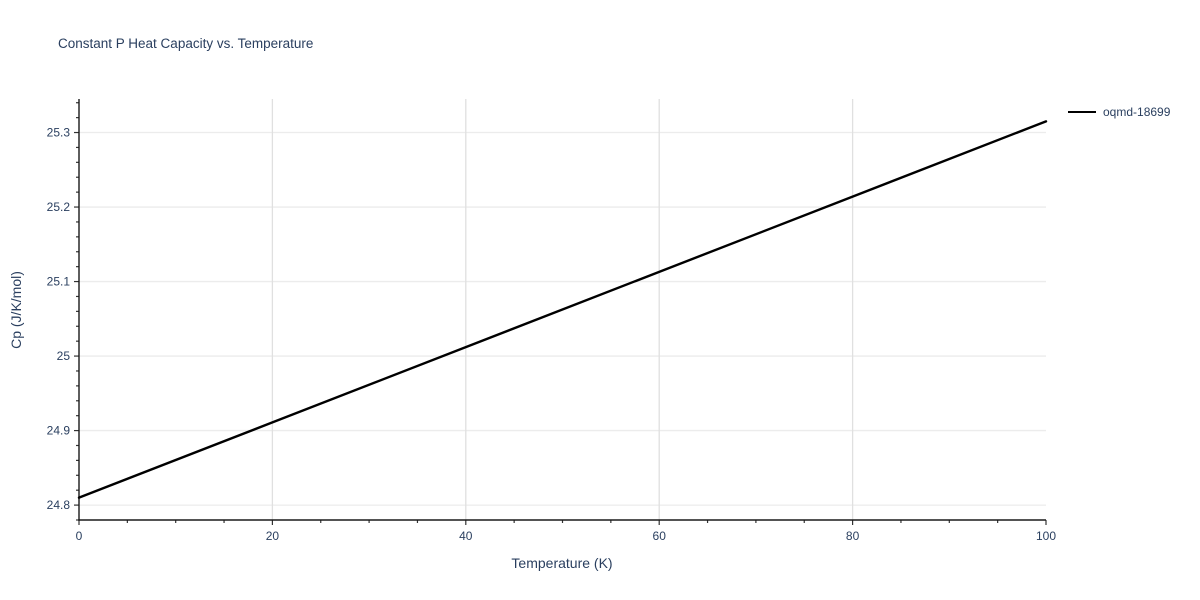 This screenshot has width=1200, height=600. What do you see at coordinates (562, 522) in the screenshot?
I see `x-major-ticks` at bounding box center [562, 522].